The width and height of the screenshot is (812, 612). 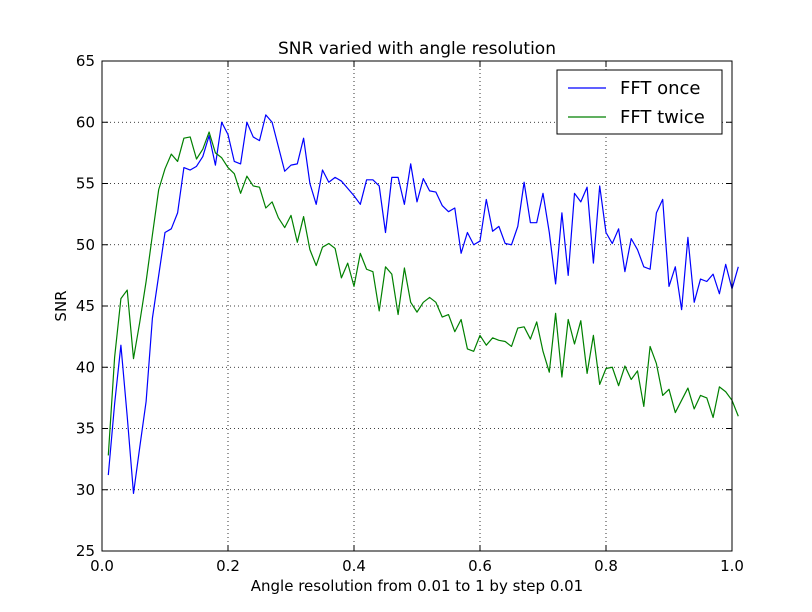 I want to click on y-tick-label: 45, so click(x=85, y=306).